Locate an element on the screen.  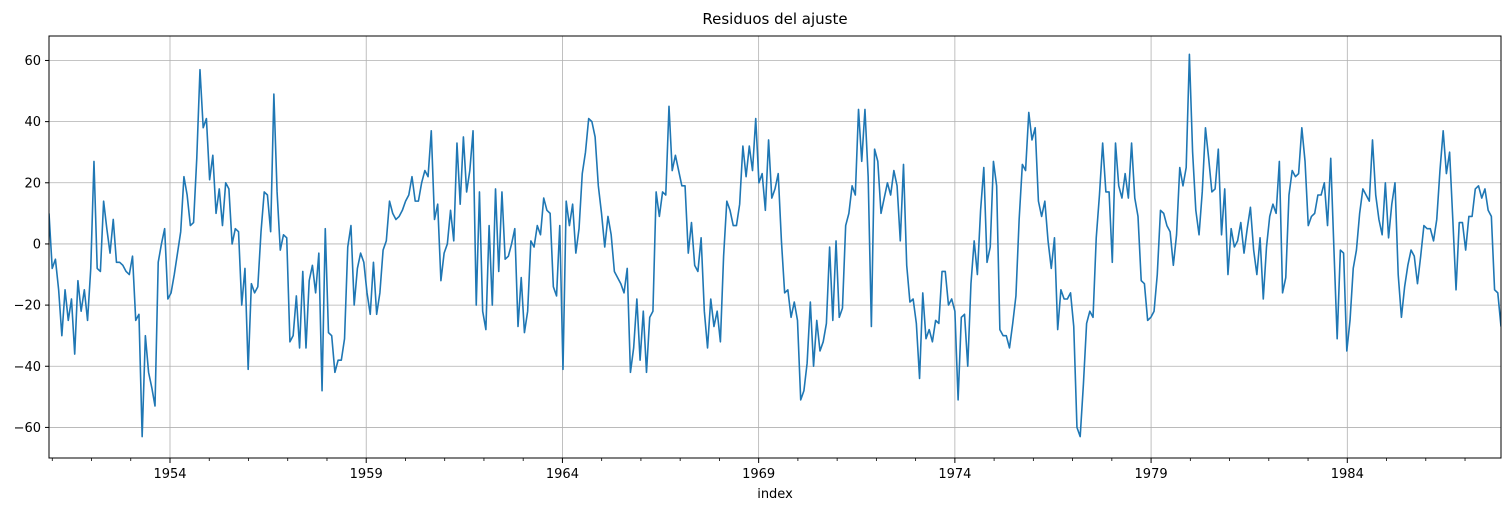
x-axis: 1954 1959 1964 1969 1974 1979 1984 is located at coordinates (758, 470).